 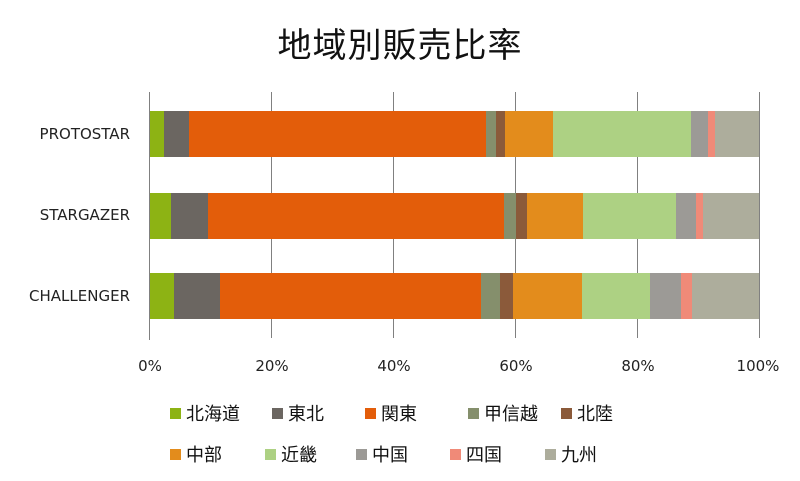 What do you see at coordinates (400, 46) in the screenshot?
I see `chart-title: 地域別販売比率` at bounding box center [400, 46].